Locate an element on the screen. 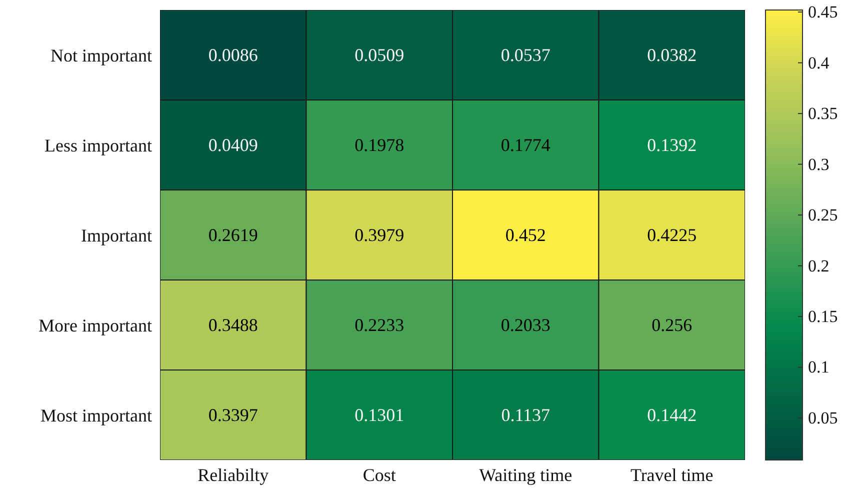  color-bar-label: 0.45 is located at coordinates (823, 12).